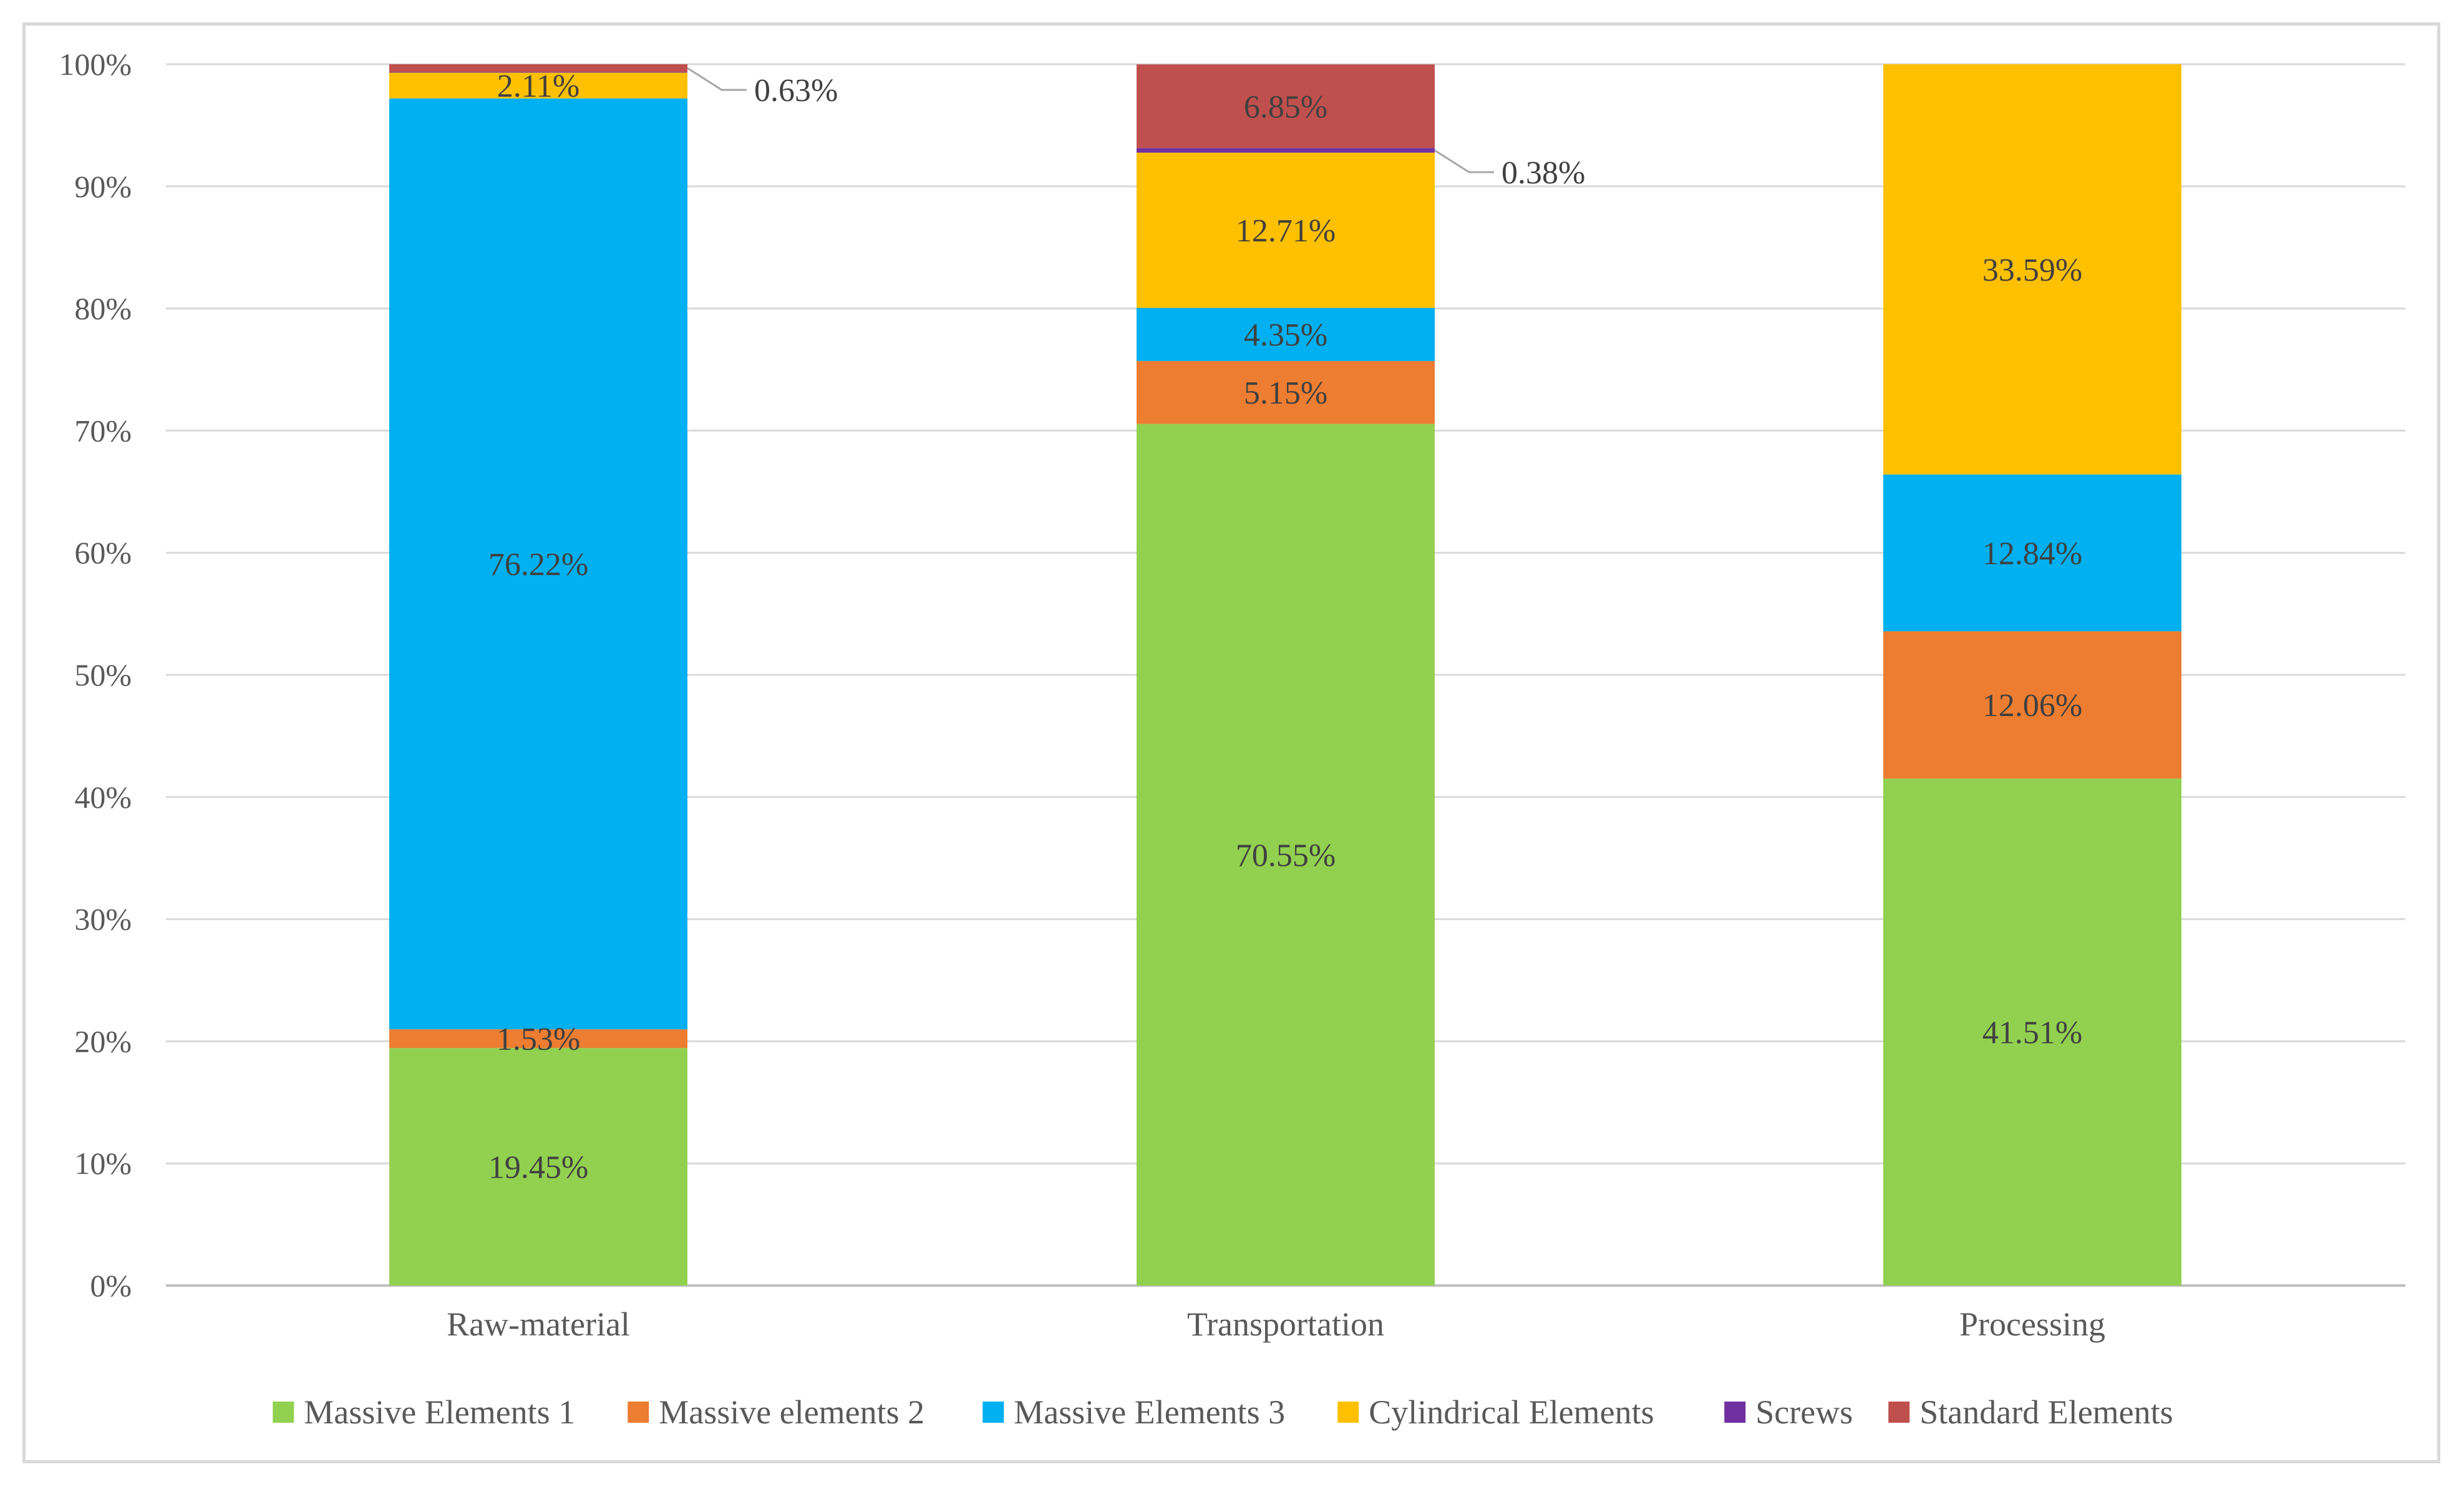 This screenshot has width=2464, height=1487. What do you see at coordinates (2032, 1324) in the screenshot?
I see `x-category-label: Processing` at bounding box center [2032, 1324].